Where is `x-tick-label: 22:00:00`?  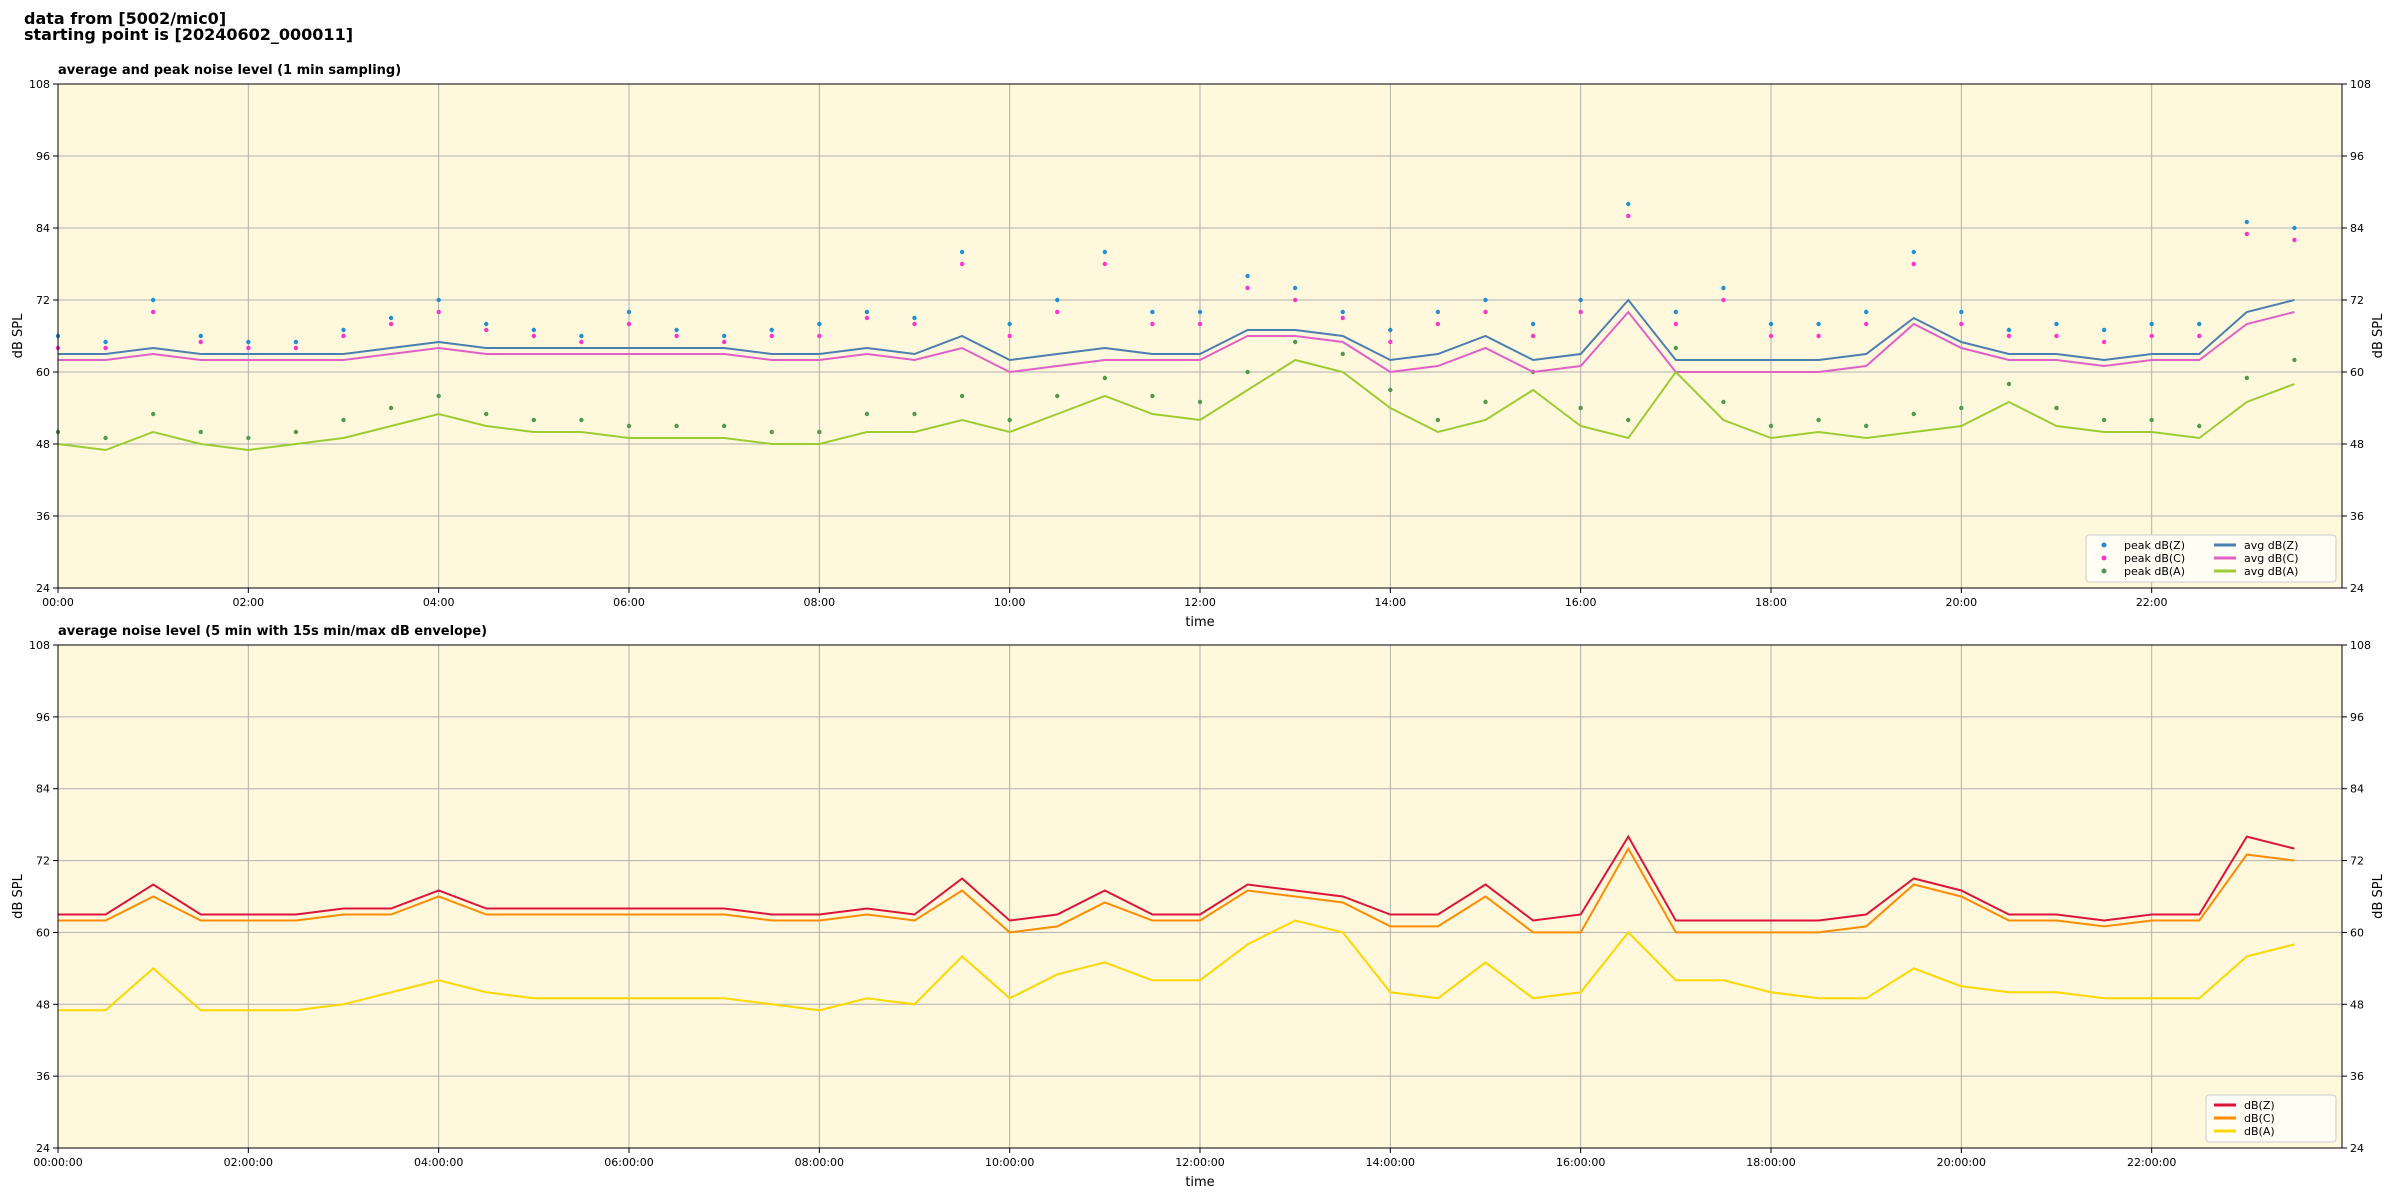
x-tick-label: 22:00:00 is located at coordinates (2151, 1162).